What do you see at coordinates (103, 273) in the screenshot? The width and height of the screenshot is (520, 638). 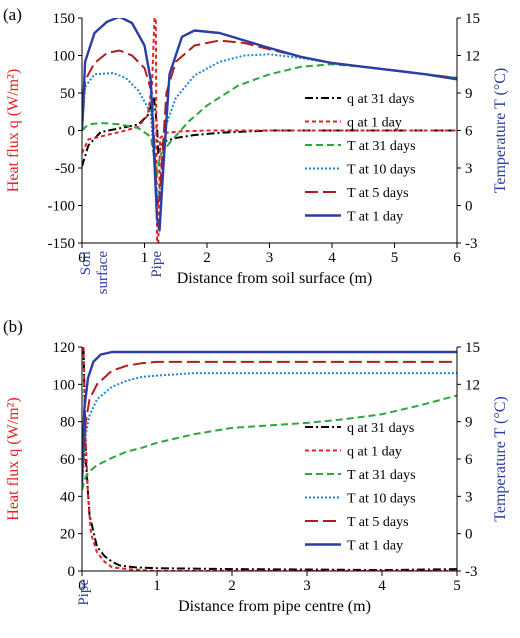 I see `surface-annotation: surface` at bounding box center [103, 273].